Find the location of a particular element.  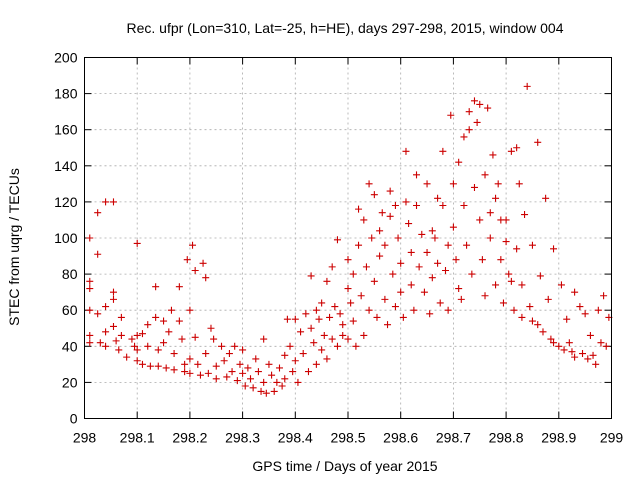

y-tick-label: 60 is located at coordinates (70, 310).